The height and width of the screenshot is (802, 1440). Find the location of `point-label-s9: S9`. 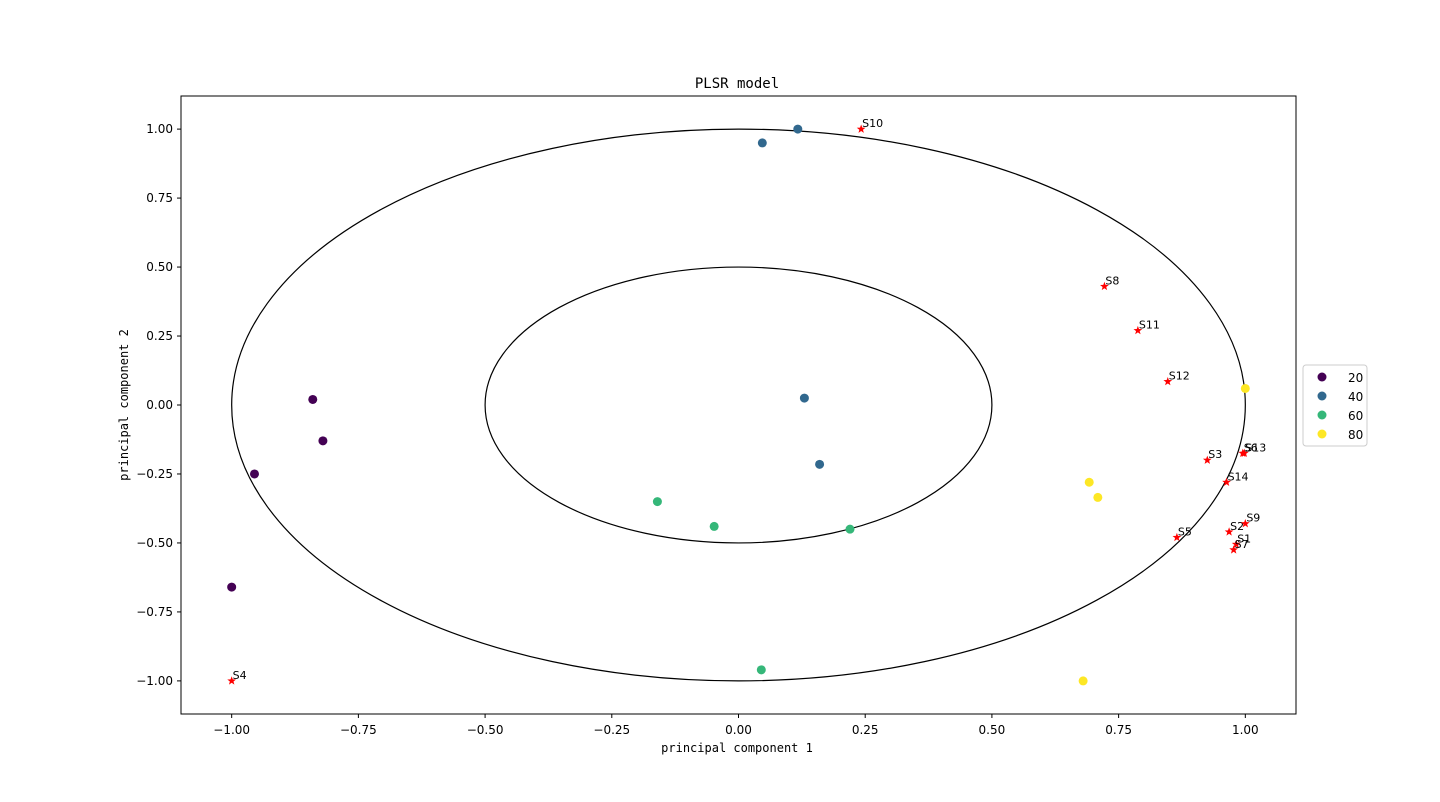

point-label-s9: S9 is located at coordinates (1253, 518).